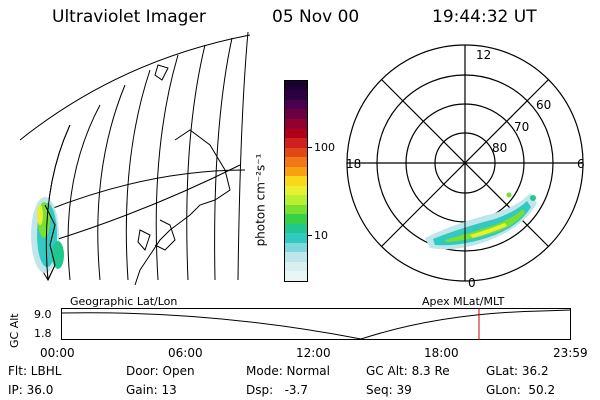  I want to click on altitude-plot, so click(316, 324).